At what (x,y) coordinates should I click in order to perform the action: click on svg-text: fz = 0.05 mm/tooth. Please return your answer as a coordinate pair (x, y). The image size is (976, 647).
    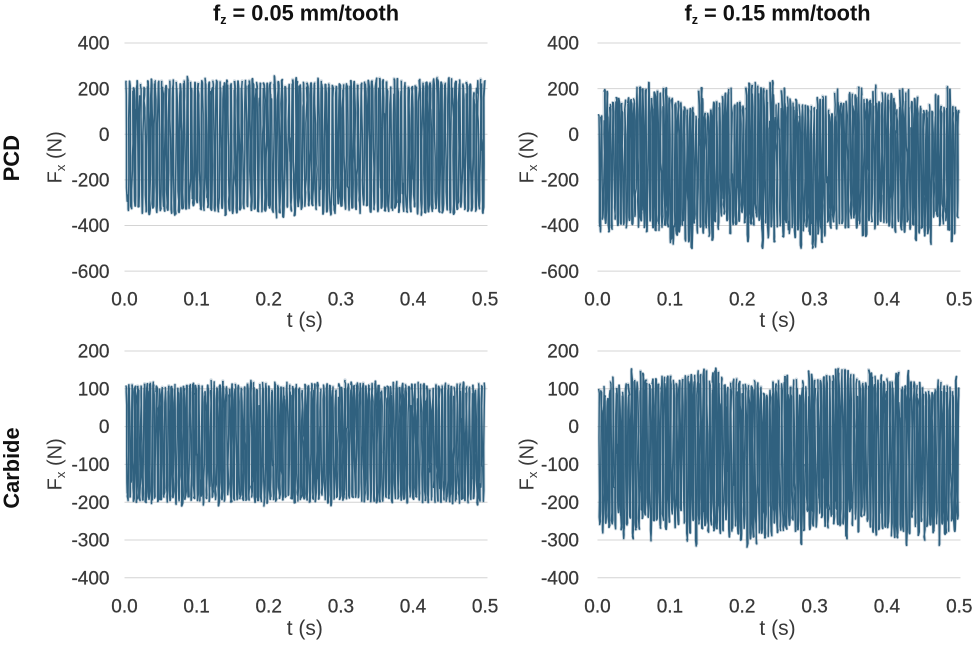
    Looking at the image, I should click on (306, 14).